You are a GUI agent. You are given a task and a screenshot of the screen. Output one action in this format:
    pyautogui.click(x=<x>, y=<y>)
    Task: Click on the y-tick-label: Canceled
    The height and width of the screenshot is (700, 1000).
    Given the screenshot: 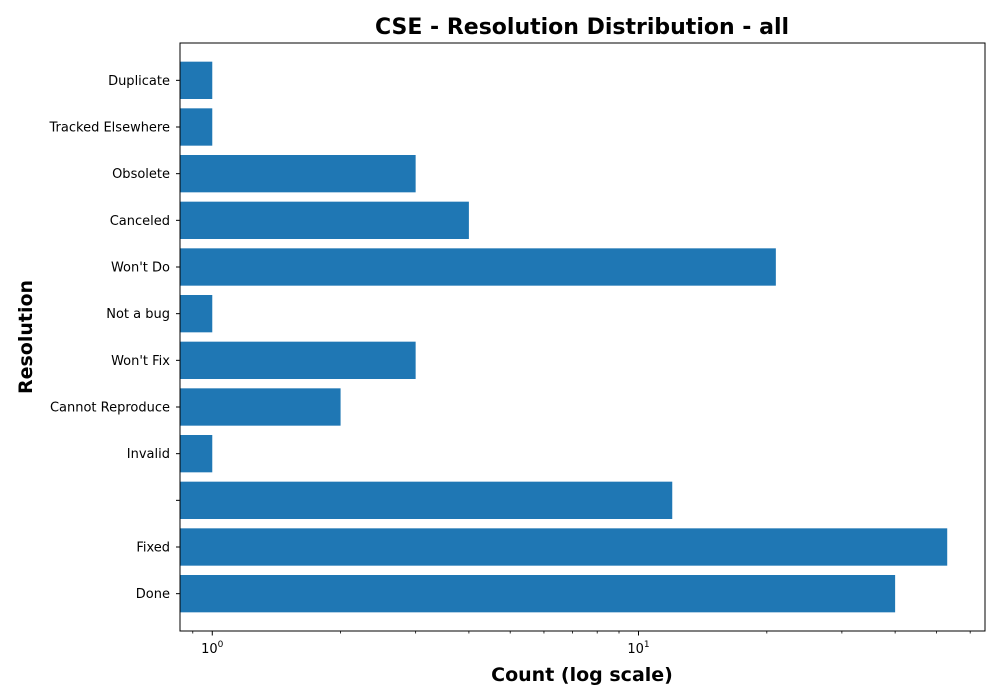 What is the action you would take?
    pyautogui.click(x=140, y=221)
    